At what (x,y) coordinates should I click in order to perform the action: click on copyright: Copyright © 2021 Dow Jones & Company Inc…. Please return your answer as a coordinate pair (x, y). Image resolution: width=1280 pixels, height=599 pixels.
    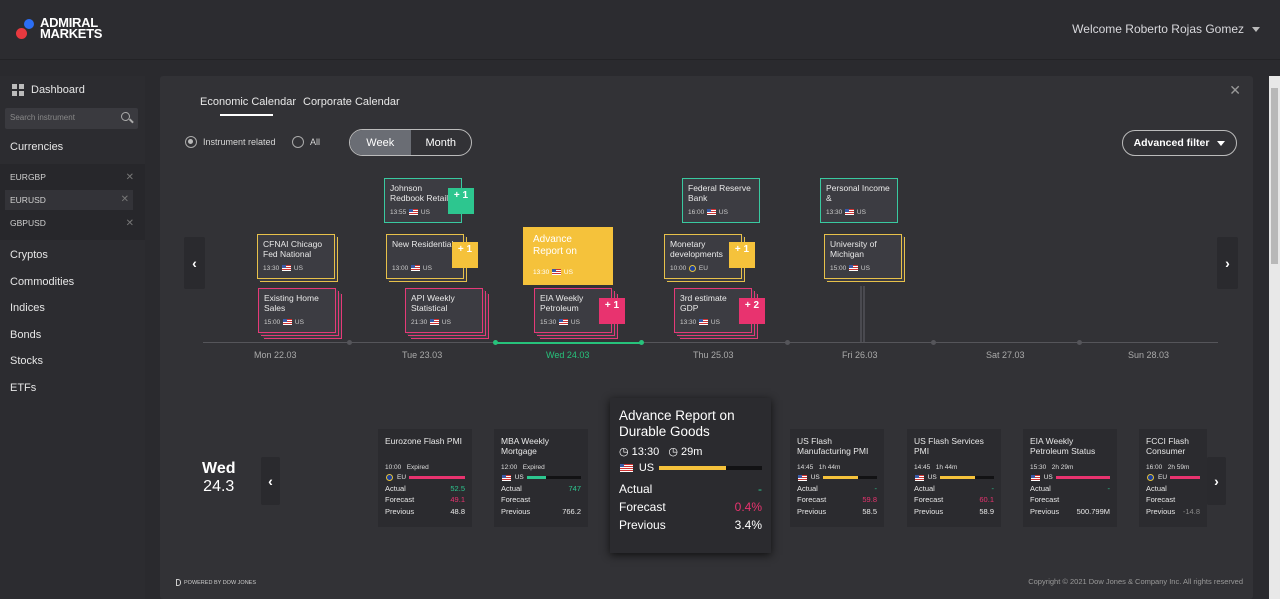
    Looking at the image, I should click on (1135, 581).